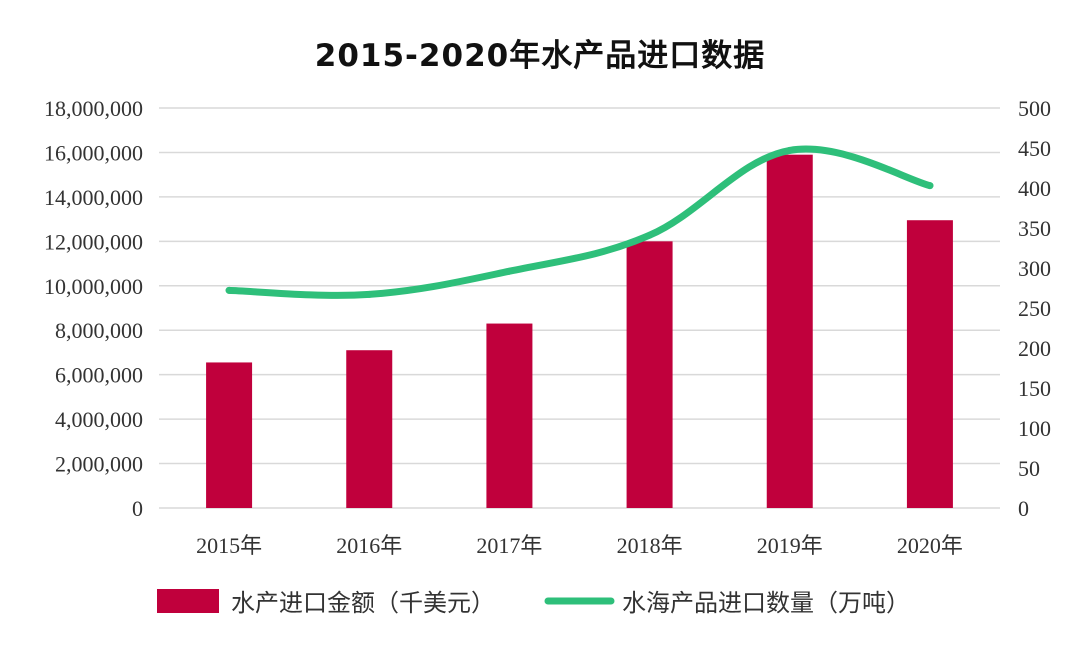  What do you see at coordinates (1034, 428) in the screenshot?
I see `right-tick-label: 100` at bounding box center [1034, 428].